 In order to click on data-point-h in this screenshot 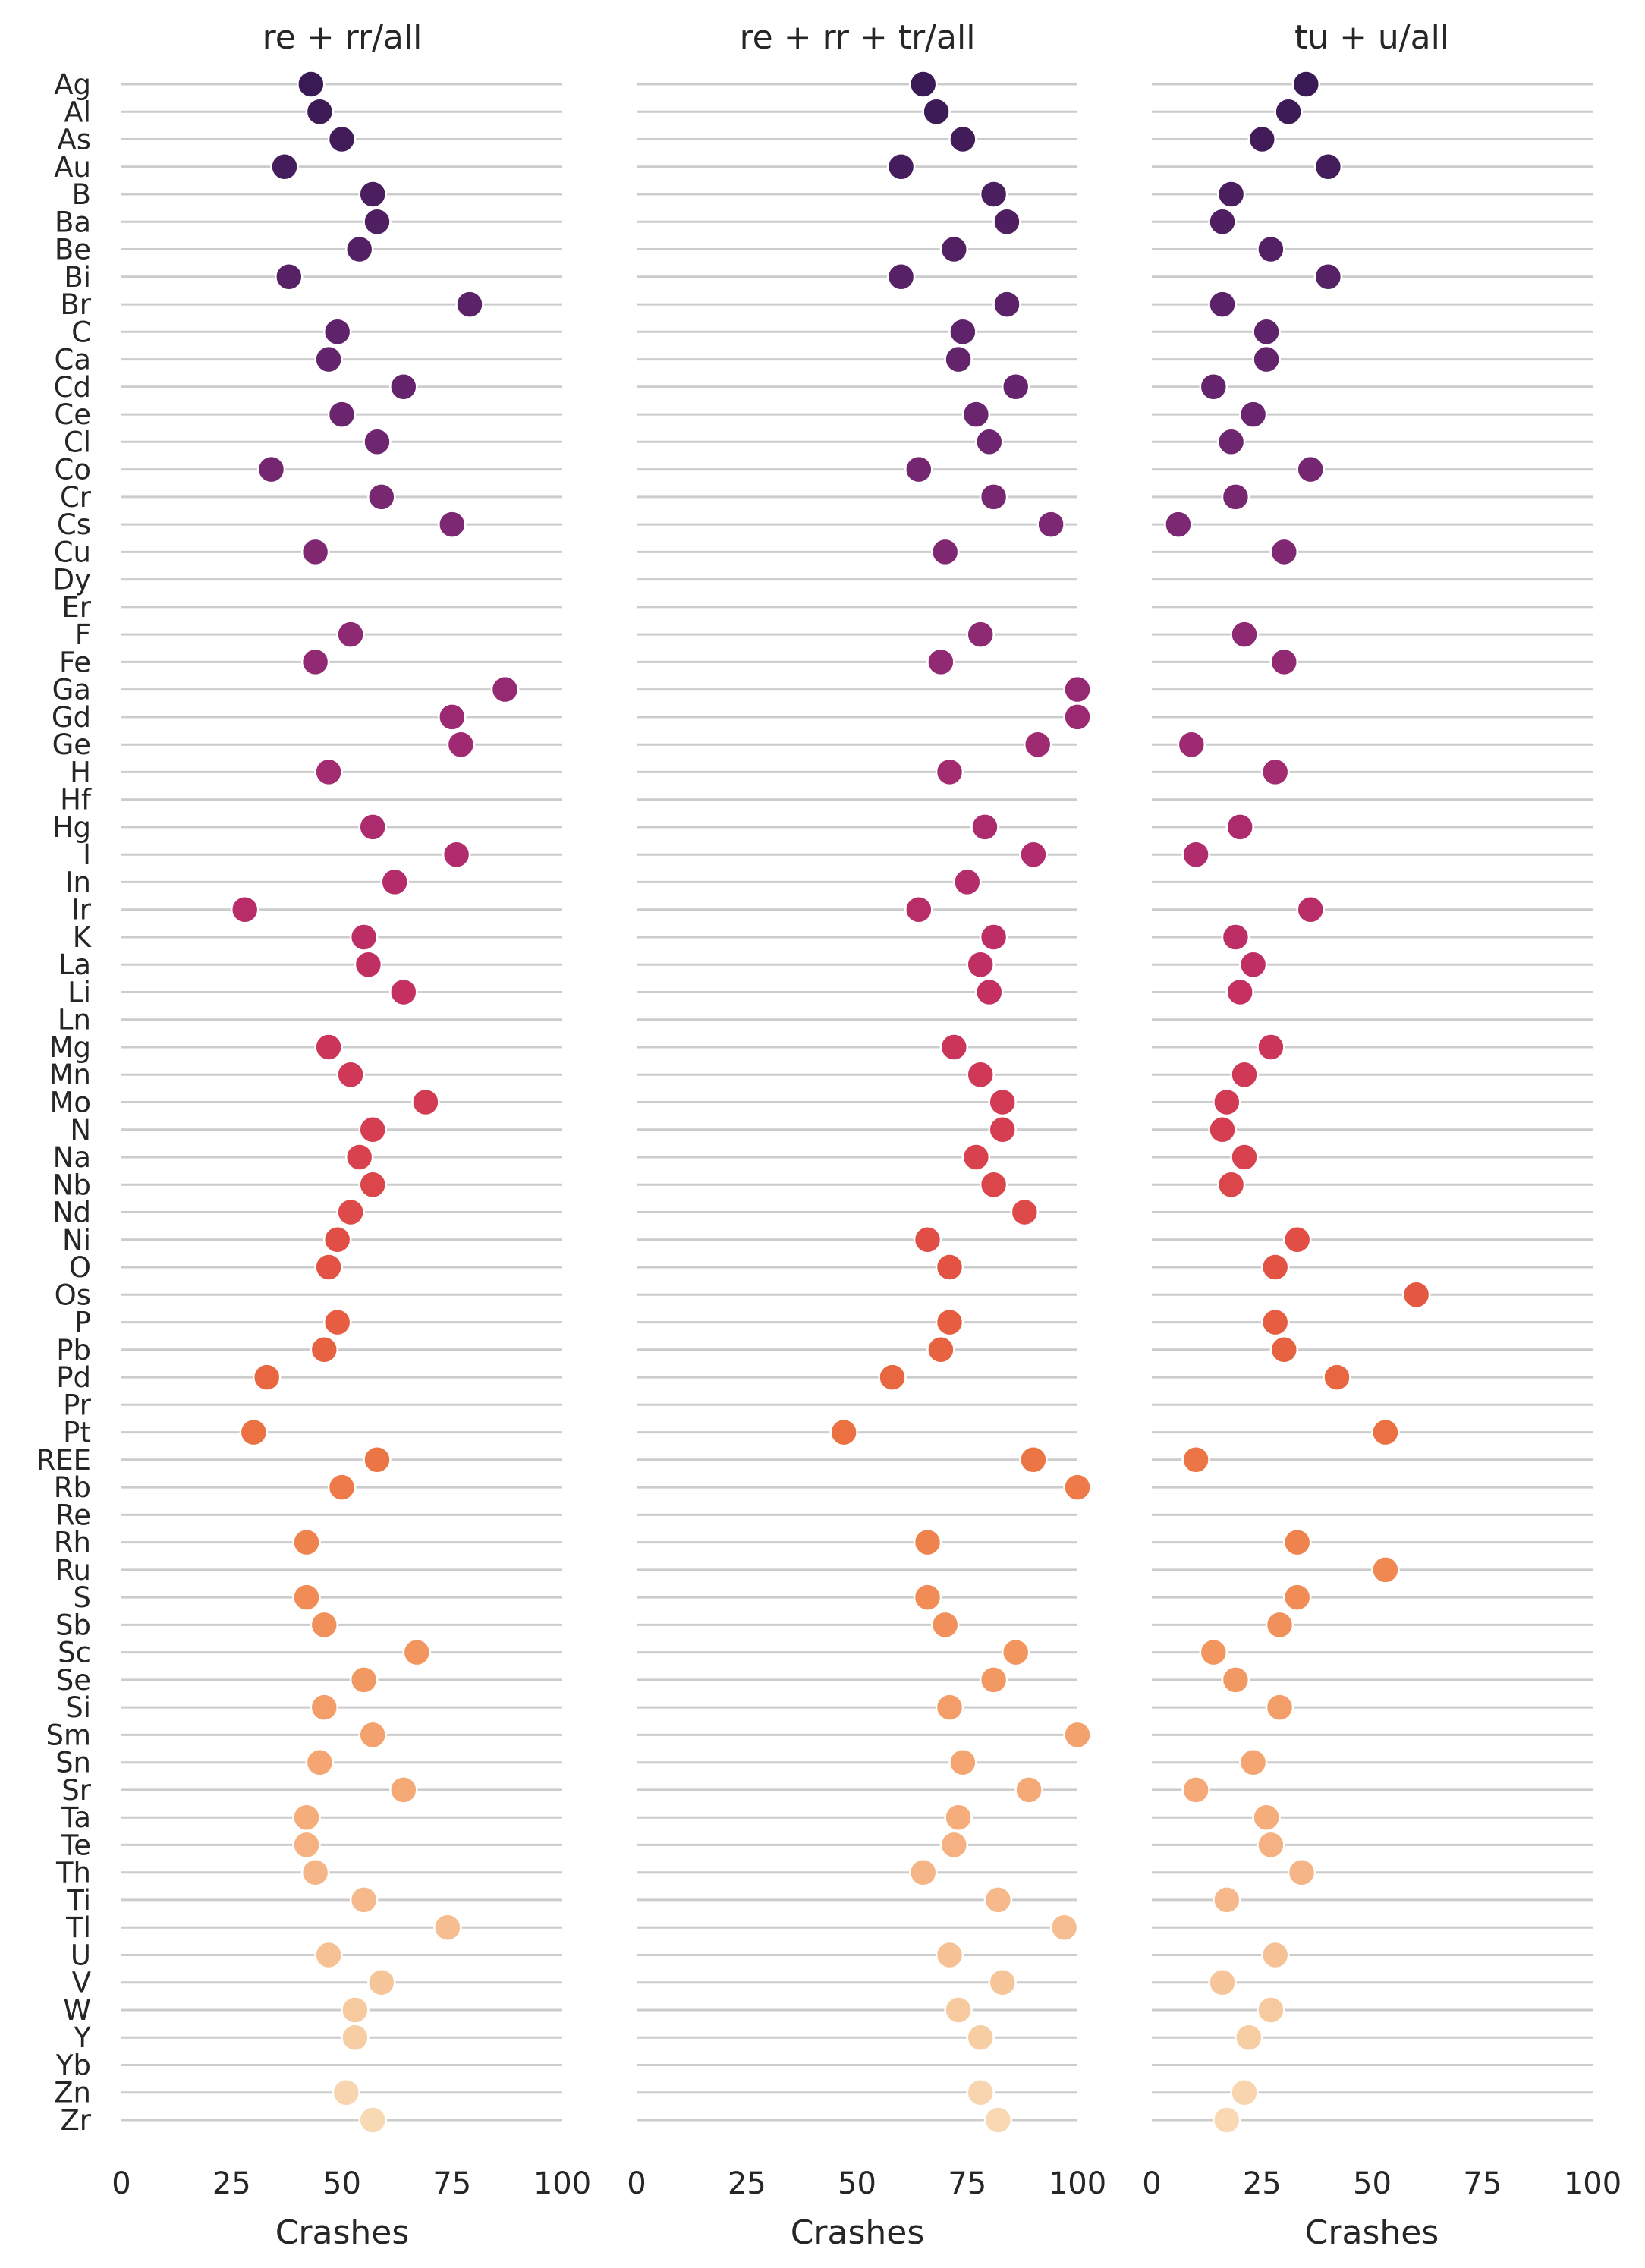, I will do `click(1275, 772)`.